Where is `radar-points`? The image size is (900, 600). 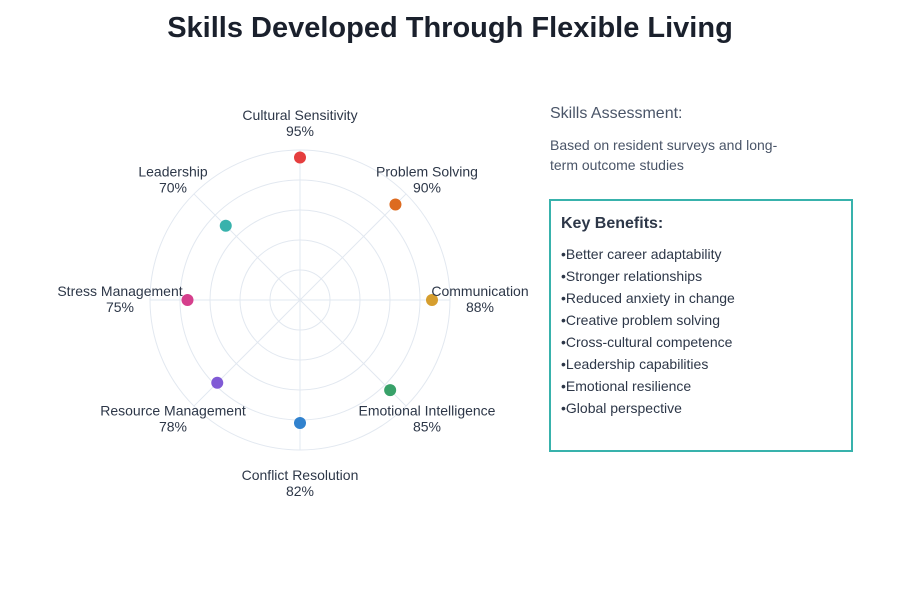 radar-points is located at coordinates (309, 290).